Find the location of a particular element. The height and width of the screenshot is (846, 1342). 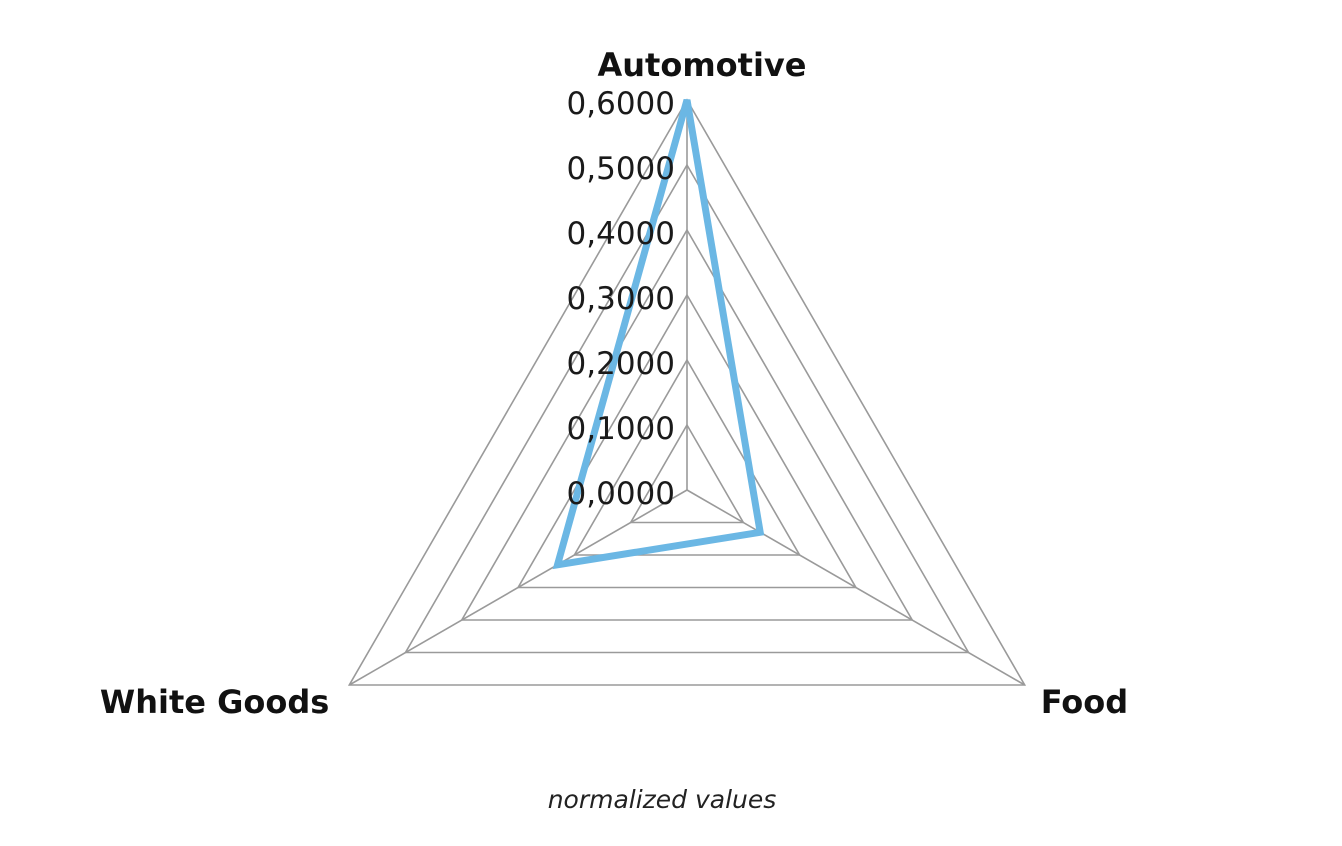

tick-label-6: 0,6000 is located at coordinates (621, 104).